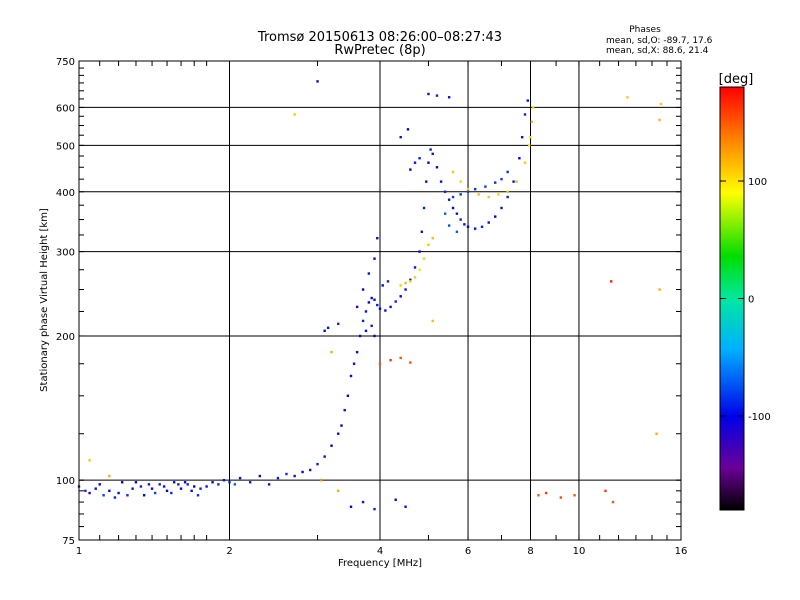  Describe the element at coordinates (380, 563) in the screenshot. I see `x-axis-label: Frequency [MHz]` at that location.